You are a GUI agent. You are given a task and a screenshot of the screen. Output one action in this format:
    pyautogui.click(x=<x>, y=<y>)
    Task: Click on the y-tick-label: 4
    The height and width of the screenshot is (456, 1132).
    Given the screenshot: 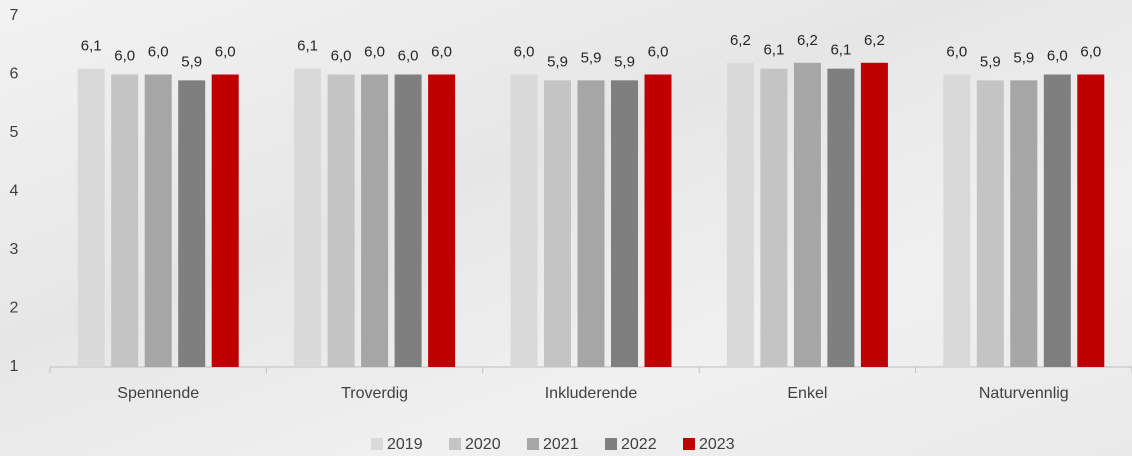 What is the action you would take?
    pyautogui.click(x=14, y=191)
    